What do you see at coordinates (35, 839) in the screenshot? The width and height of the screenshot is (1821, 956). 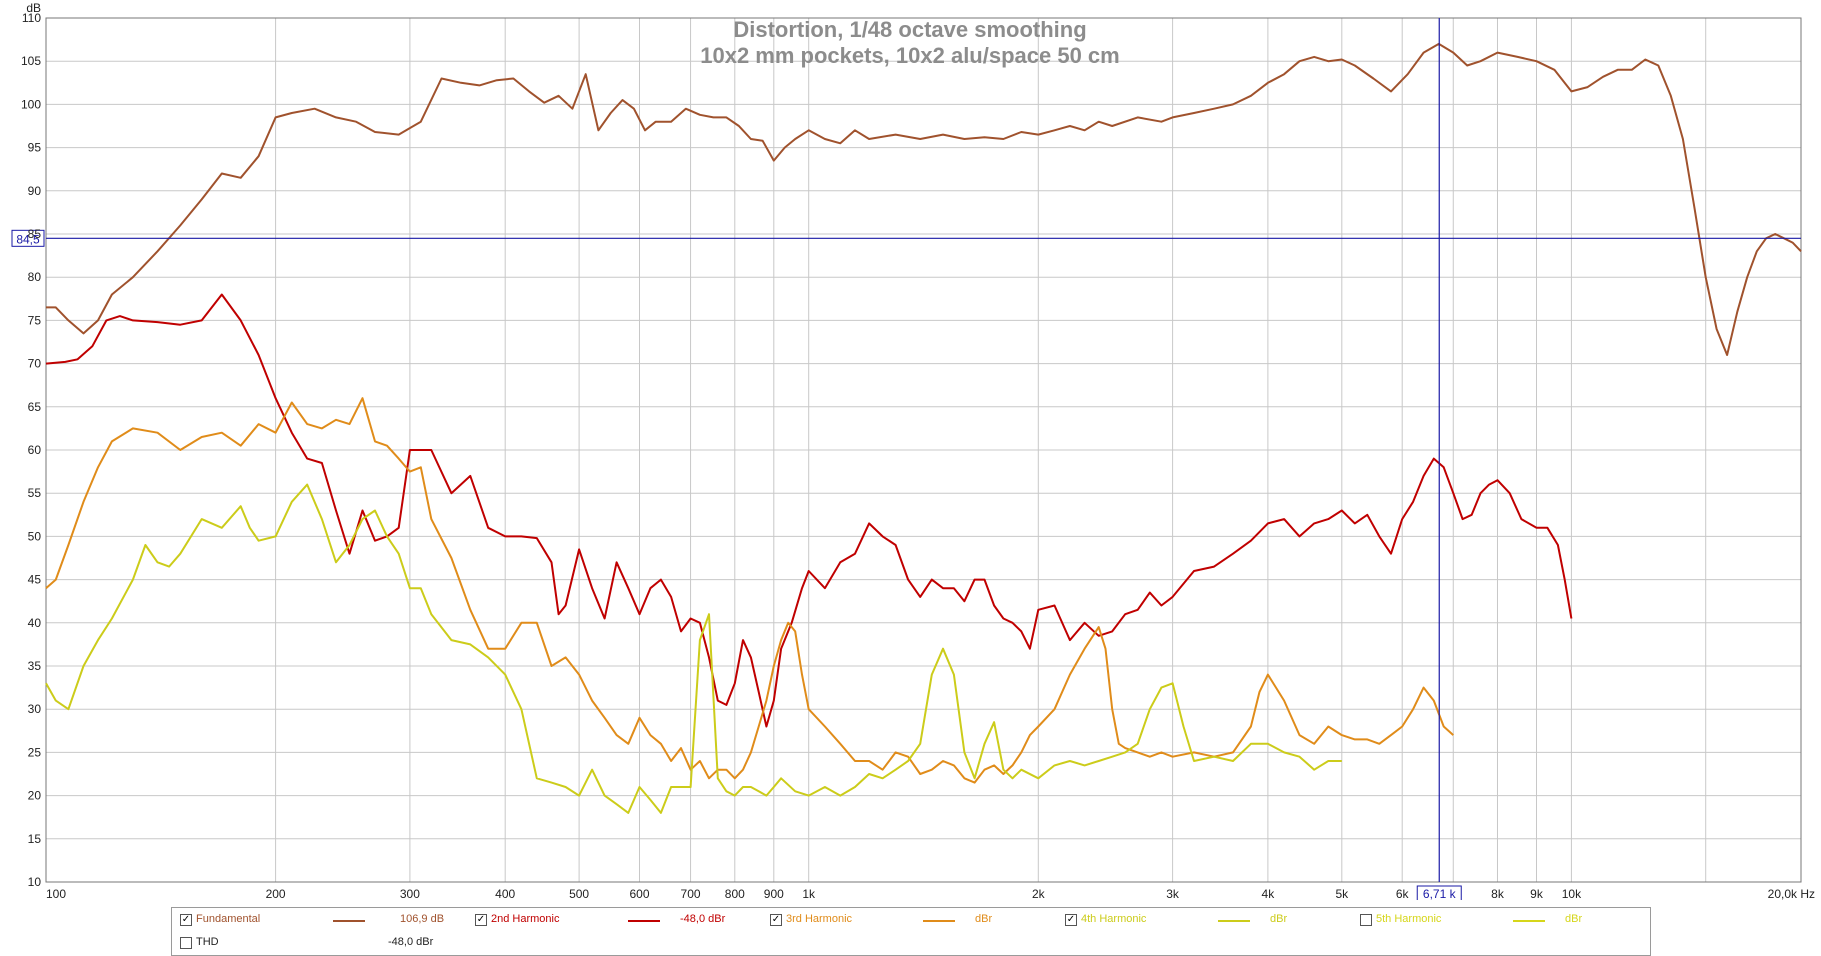 I see `y-tick-label: 15` at bounding box center [35, 839].